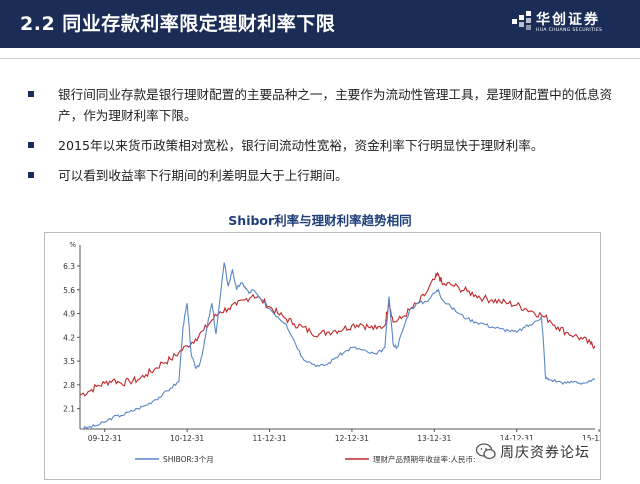 The height and width of the screenshot is (484, 640). I want to click on watermark: 周庆资券论坛, so click(533, 452).